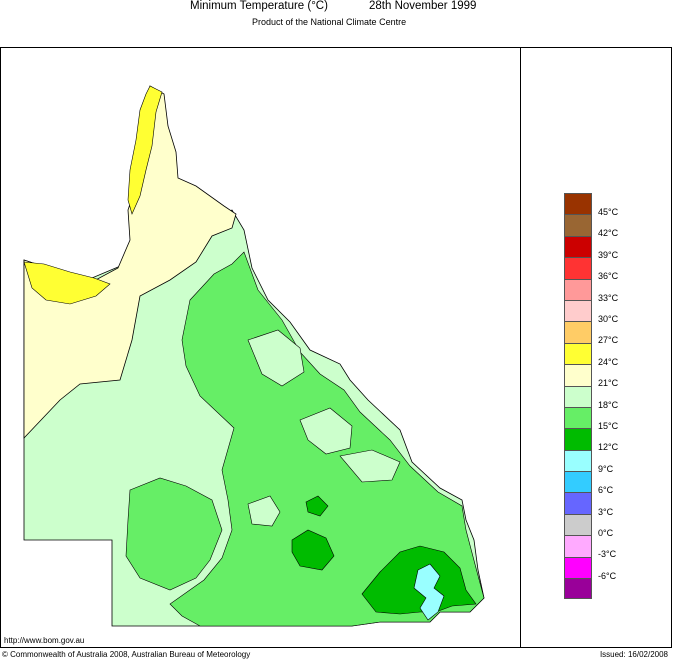  Describe the element at coordinates (608, 362) in the screenshot. I see `legend-label: 24°C` at that location.